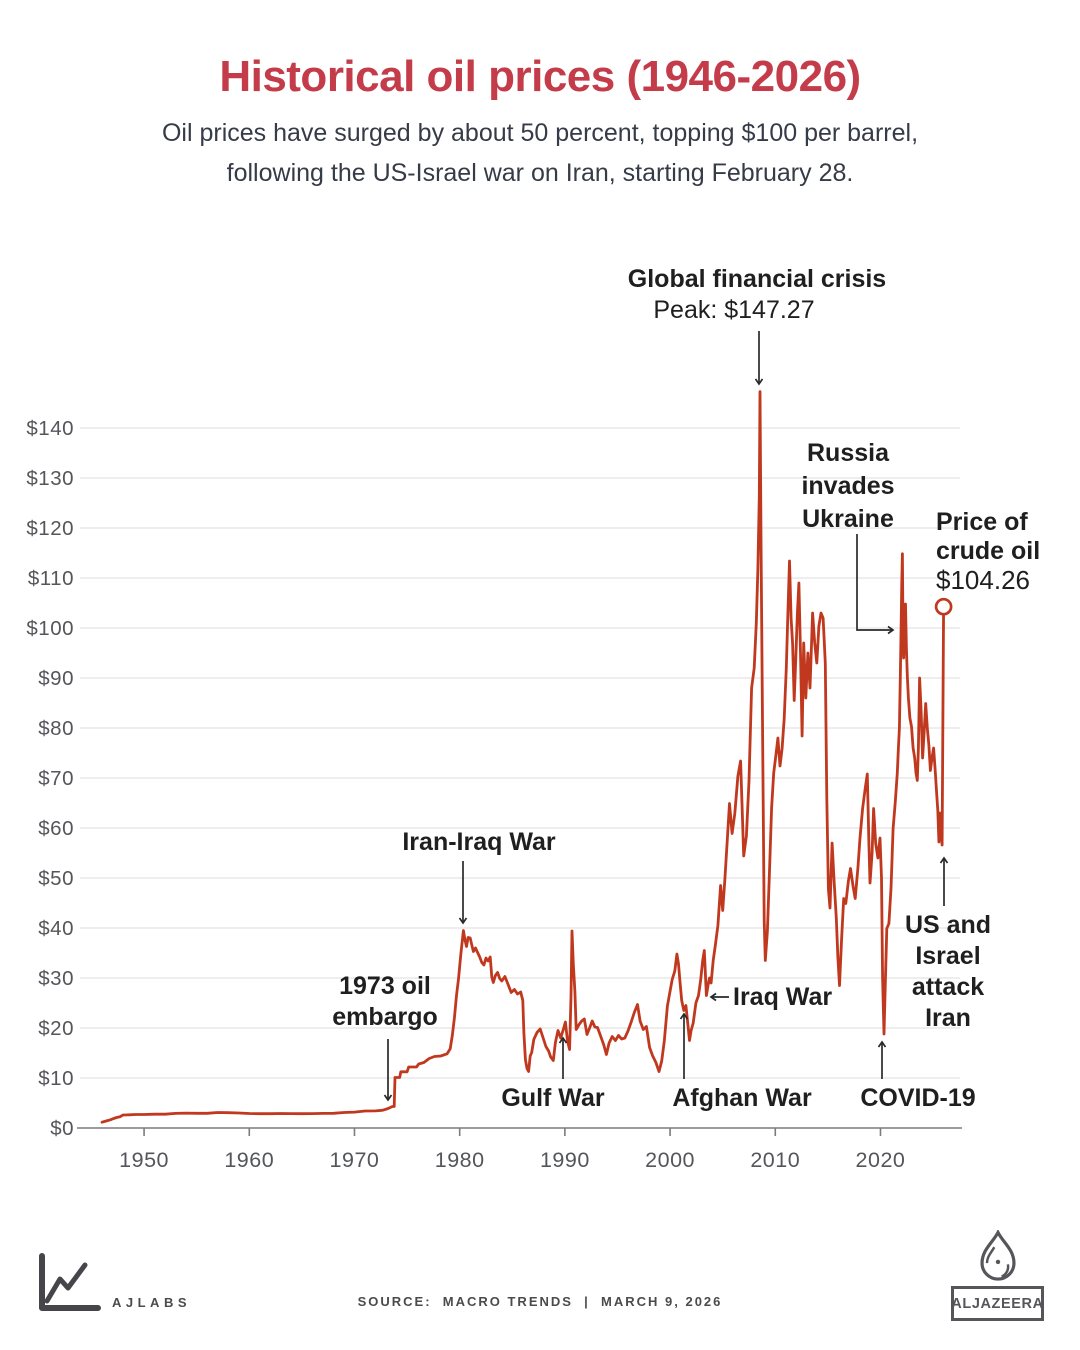  Describe the element at coordinates (734, 310) in the screenshot. I see `gfc-peak-value: Peak: $147.27` at that location.